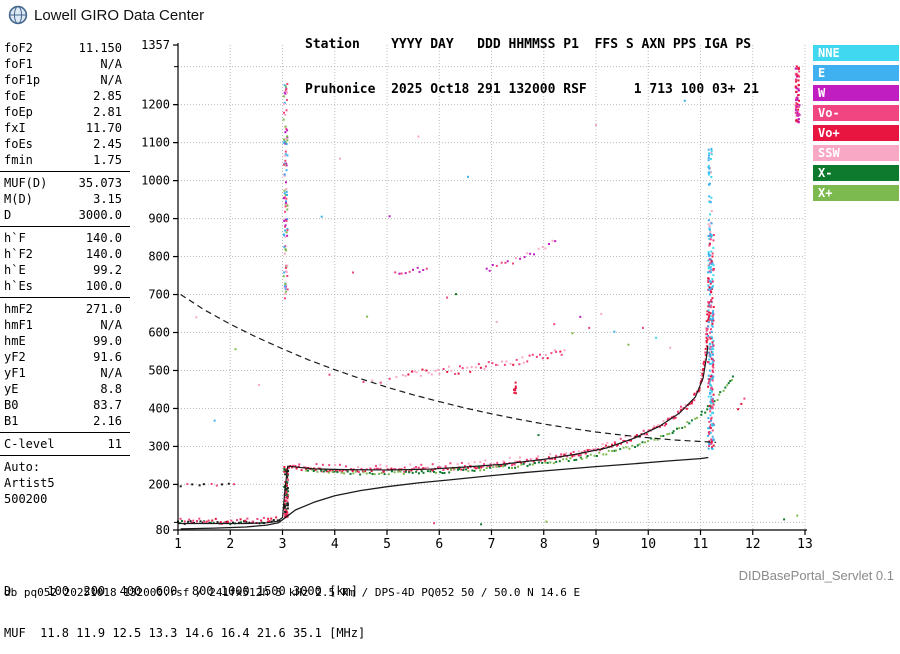 The width and height of the screenshot is (900, 654). I want to click on param-row-clevel: C-level 11, so click(65, 444).